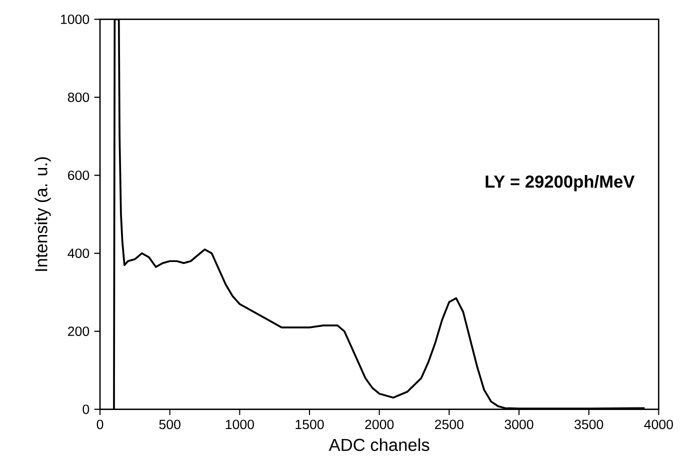 This screenshot has width=690, height=468. Describe the element at coordinates (560, 183) in the screenshot. I see `annotation: LY = 29200ph/MeV` at that location.